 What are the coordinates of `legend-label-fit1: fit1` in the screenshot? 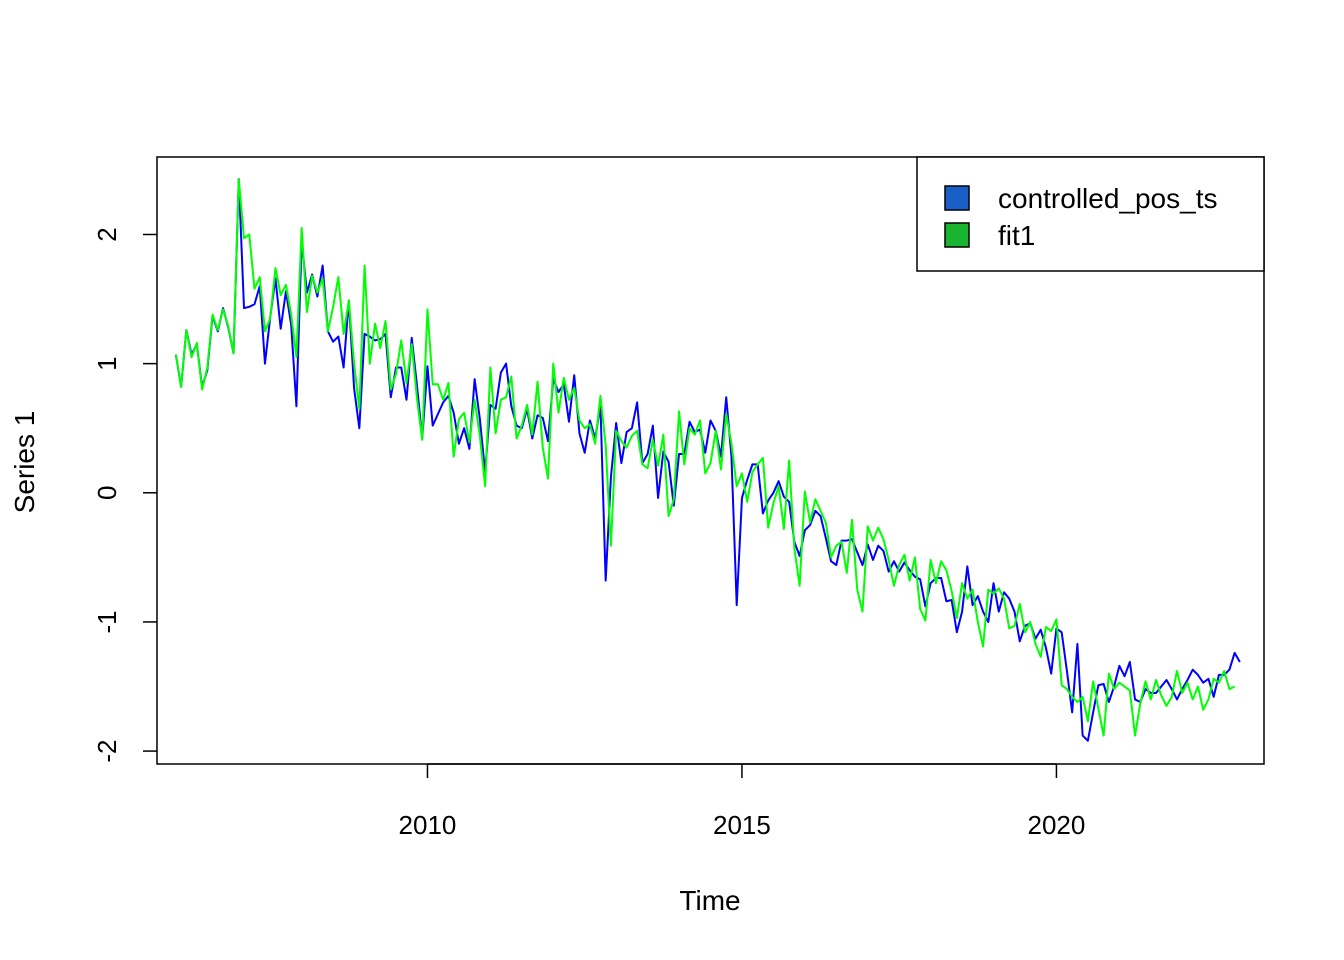 It's located at (1016, 235).